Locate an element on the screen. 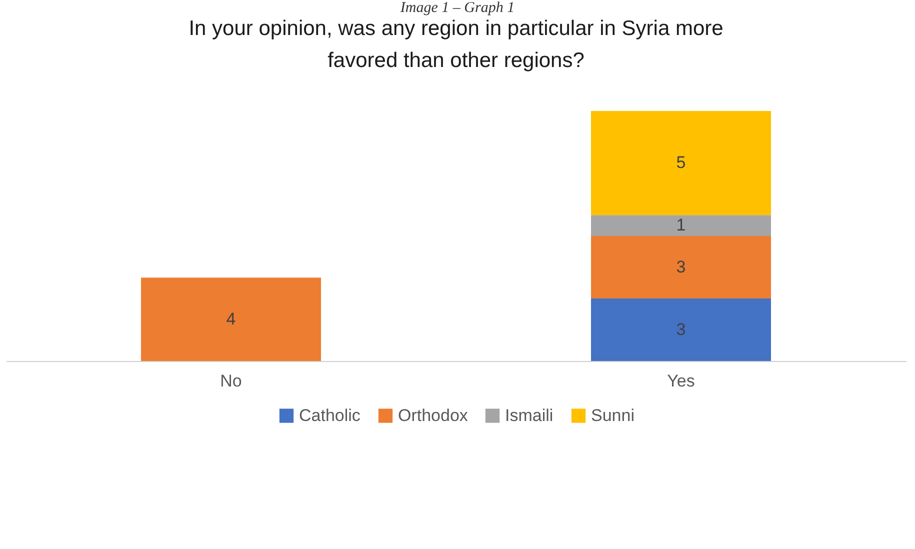  x-tick-label: No is located at coordinates (231, 381).